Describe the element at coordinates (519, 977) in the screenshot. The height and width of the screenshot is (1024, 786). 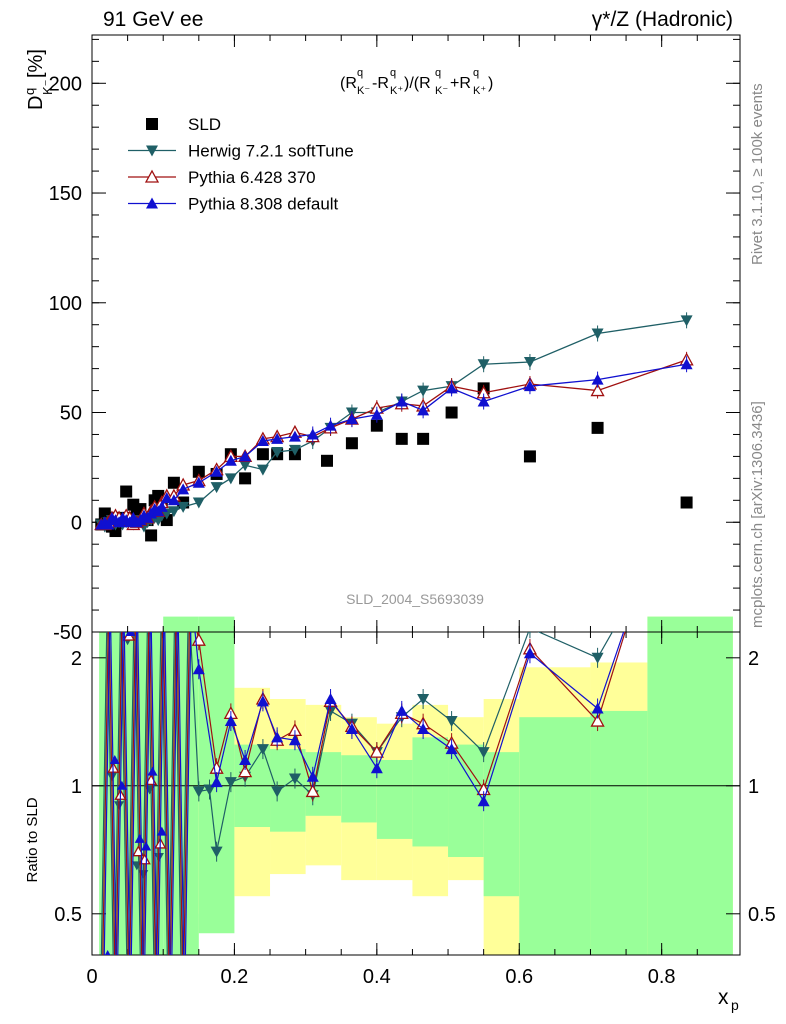
I see `x-tick-label: 0.6` at that location.